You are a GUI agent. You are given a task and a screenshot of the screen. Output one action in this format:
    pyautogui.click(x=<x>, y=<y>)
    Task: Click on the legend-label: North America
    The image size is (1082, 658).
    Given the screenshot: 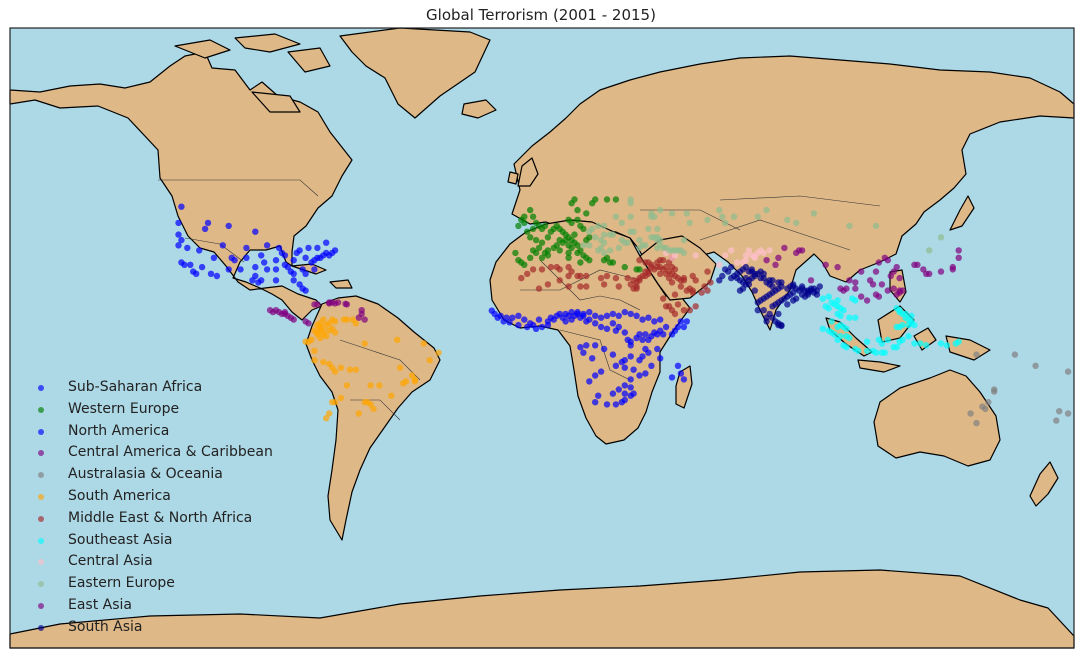 What is the action you would take?
    pyautogui.click(x=119, y=430)
    